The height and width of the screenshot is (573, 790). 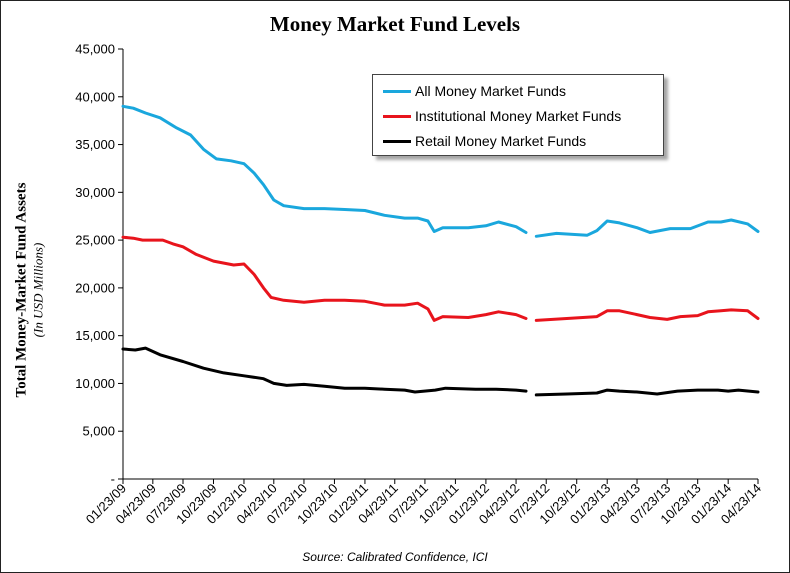 I want to click on legend-item-all: All Money Market Funds, so click(x=474, y=91).